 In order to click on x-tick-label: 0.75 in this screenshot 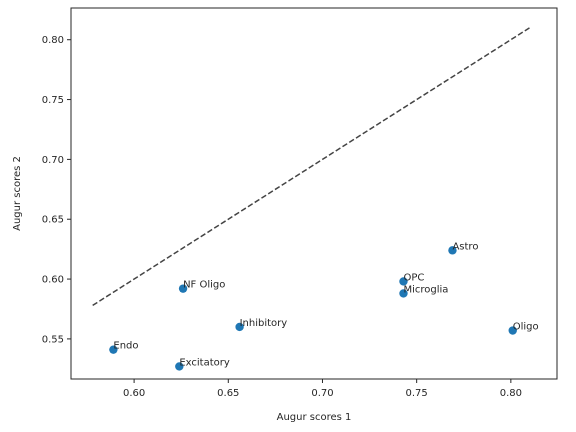, I will do `click(417, 393)`.